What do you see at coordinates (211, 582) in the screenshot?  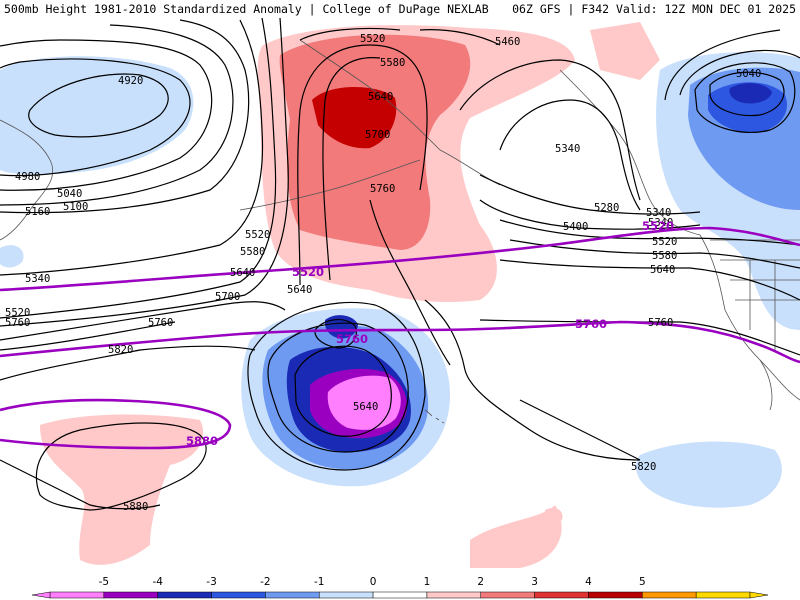 I see `colorbar-tick-label: -3` at bounding box center [211, 582].